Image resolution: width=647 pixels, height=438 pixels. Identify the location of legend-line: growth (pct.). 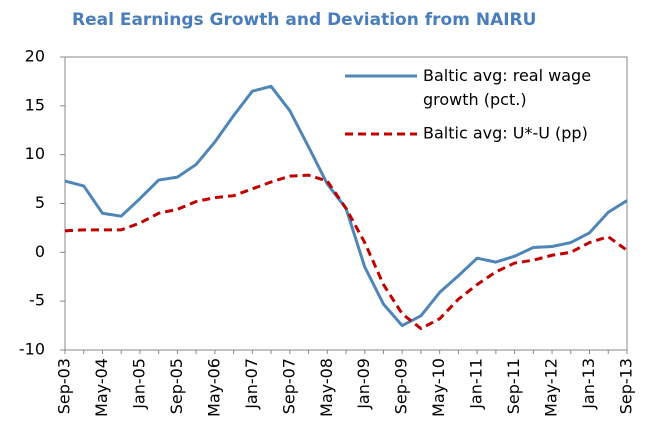
(475, 99).